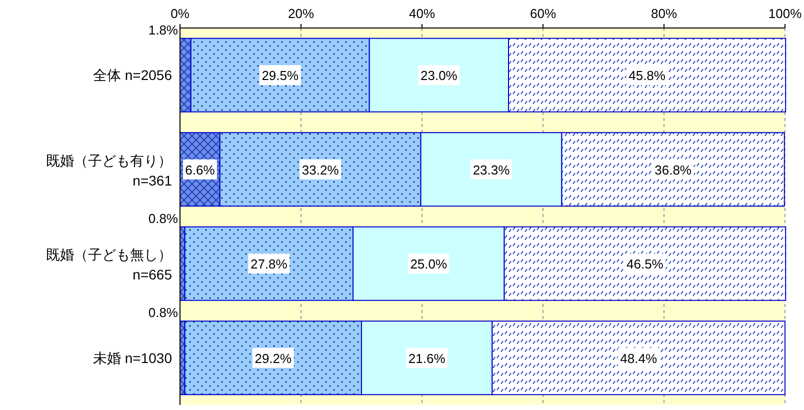  I want to click on data-label: 27.8%, so click(269, 264).